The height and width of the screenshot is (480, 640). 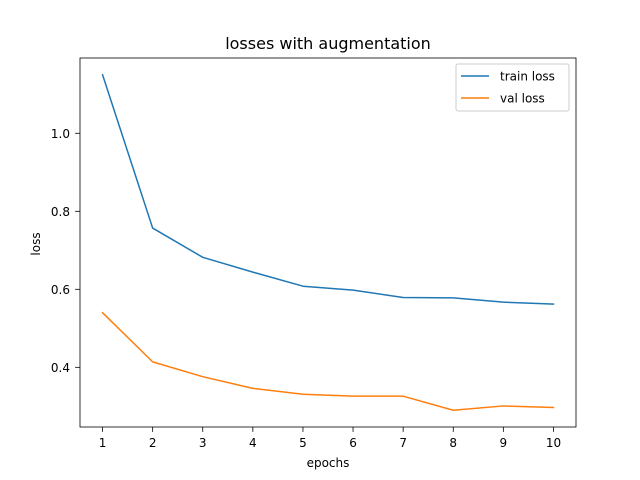 I want to click on y-tick-label-3: 1.0, so click(x=60, y=134).